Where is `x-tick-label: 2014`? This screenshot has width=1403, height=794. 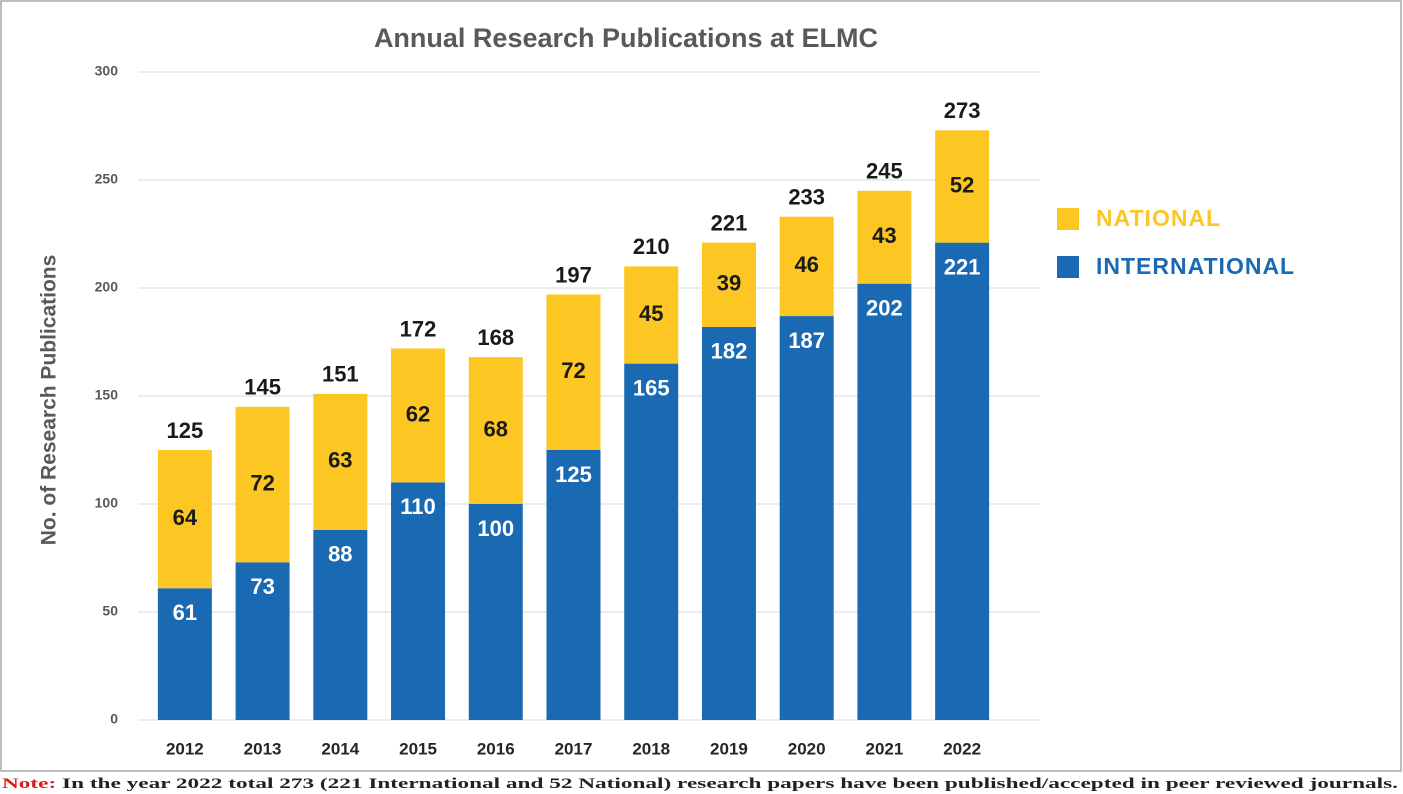
x-tick-label: 2014 is located at coordinates (340, 748).